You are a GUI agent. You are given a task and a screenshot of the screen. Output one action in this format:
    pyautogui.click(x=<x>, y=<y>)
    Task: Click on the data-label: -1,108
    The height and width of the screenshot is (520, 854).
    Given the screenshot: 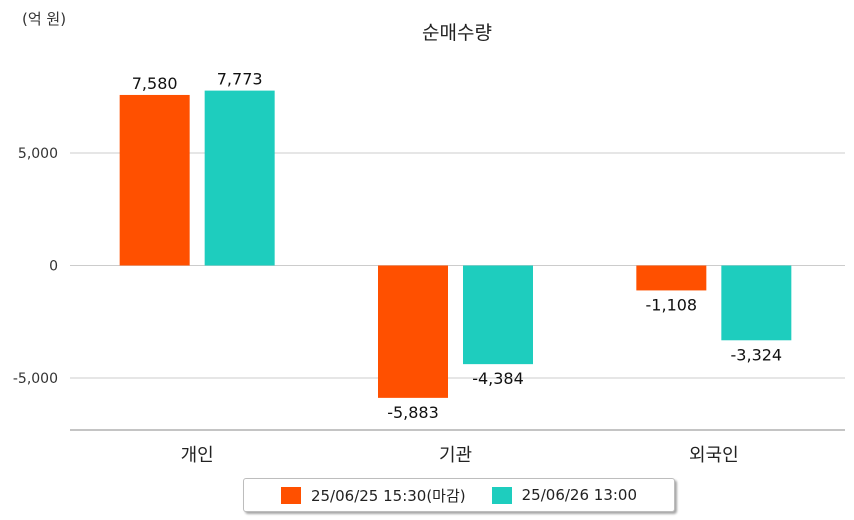 What is the action you would take?
    pyautogui.click(x=672, y=304)
    